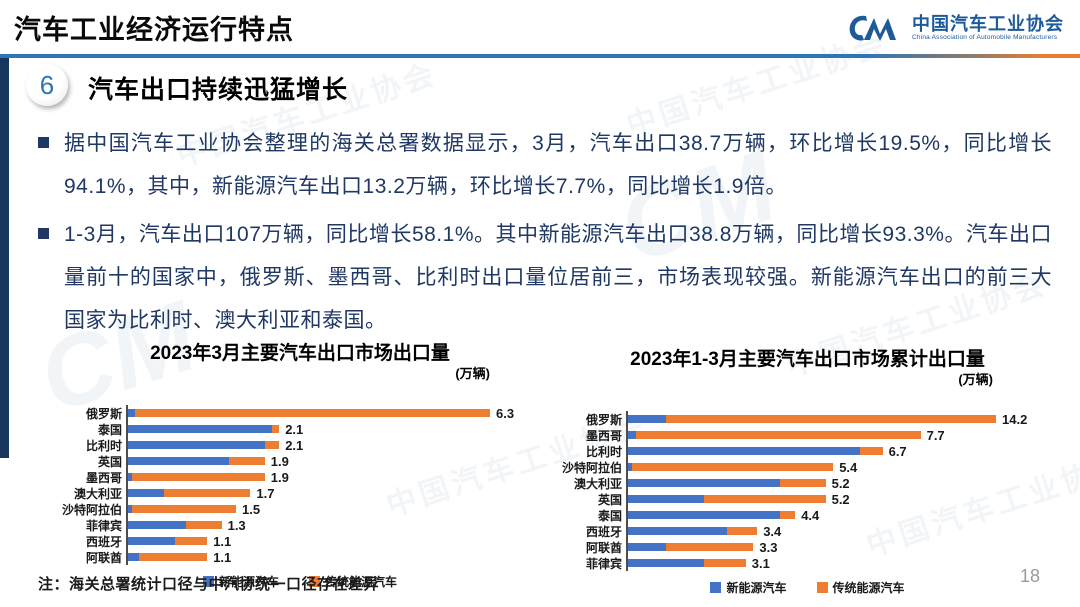  I want to click on value-label: 5.2, so click(840, 483).